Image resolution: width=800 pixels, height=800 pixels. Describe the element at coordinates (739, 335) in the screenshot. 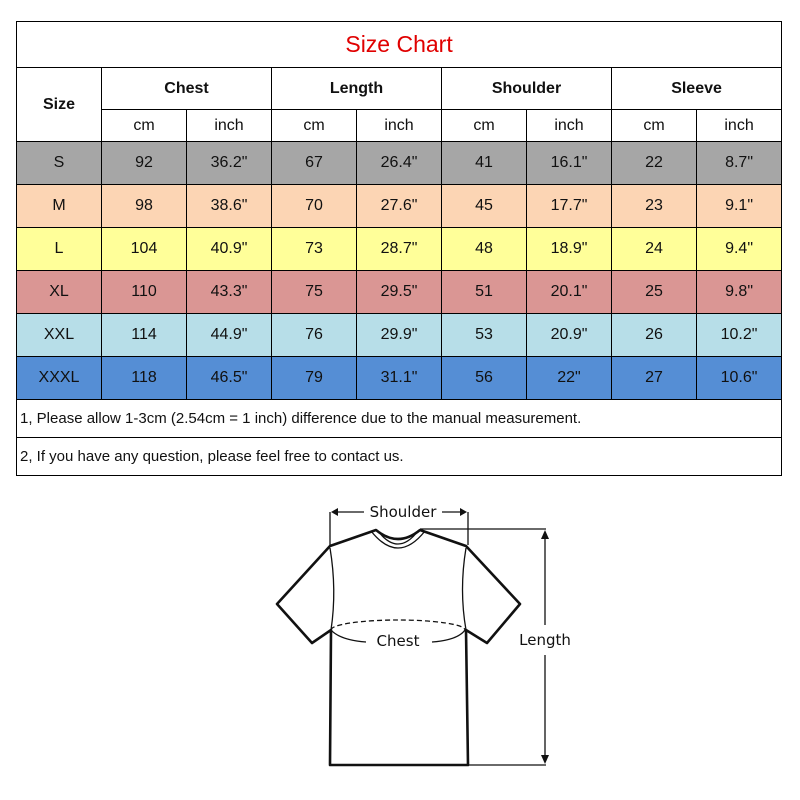

I see `value-cell: 10.2"` at that location.